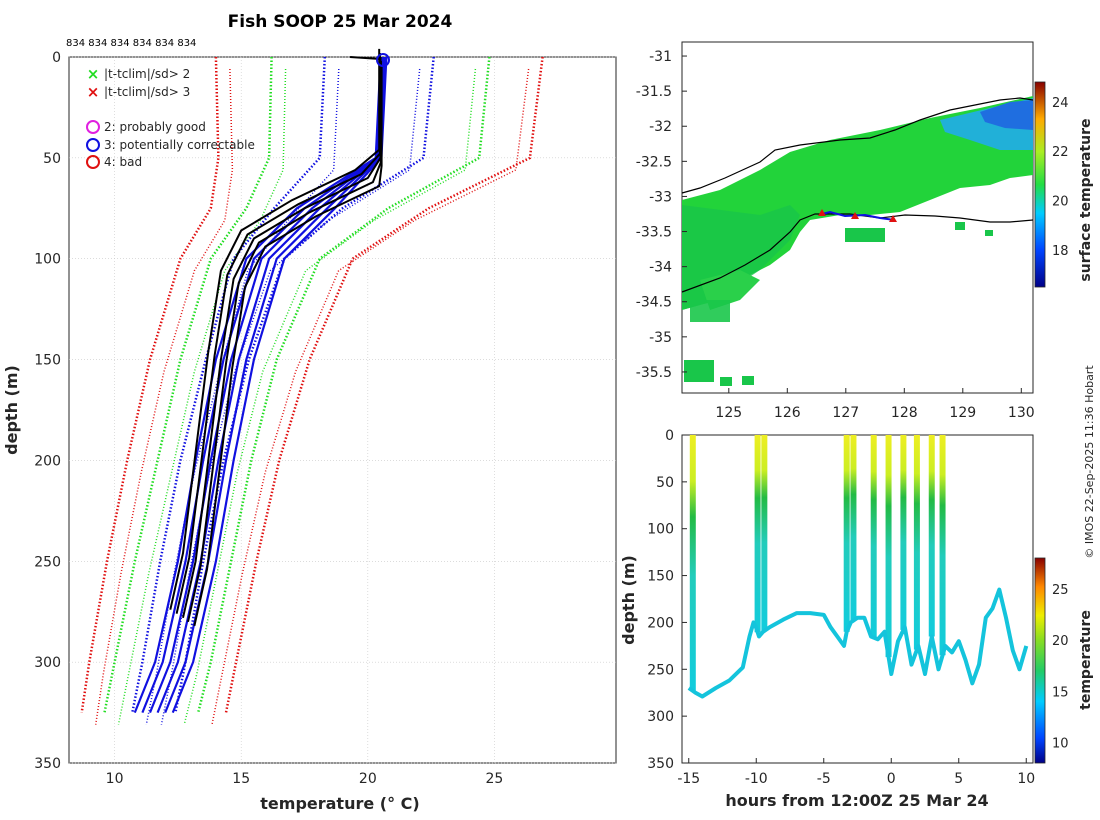 This screenshot has width=1100, height=820. What do you see at coordinates (56, 58) in the screenshot?
I see `y-tick-label: 0` at bounding box center [56, 58].